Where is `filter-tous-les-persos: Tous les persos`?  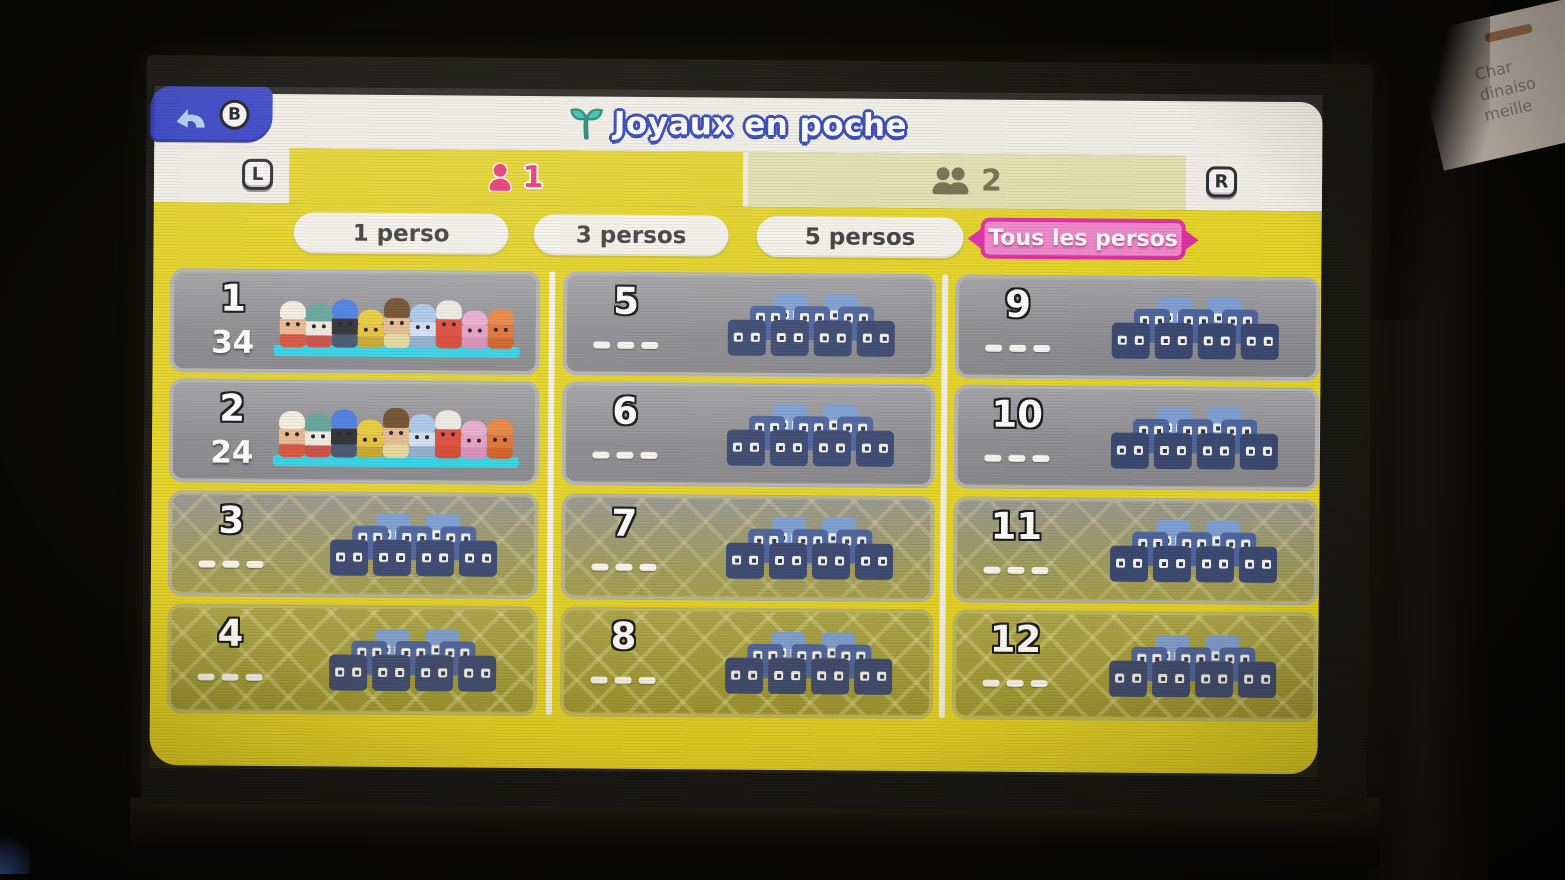 filter-tous-les-persos: Tous les persos is located at coordinates (1083, 239).